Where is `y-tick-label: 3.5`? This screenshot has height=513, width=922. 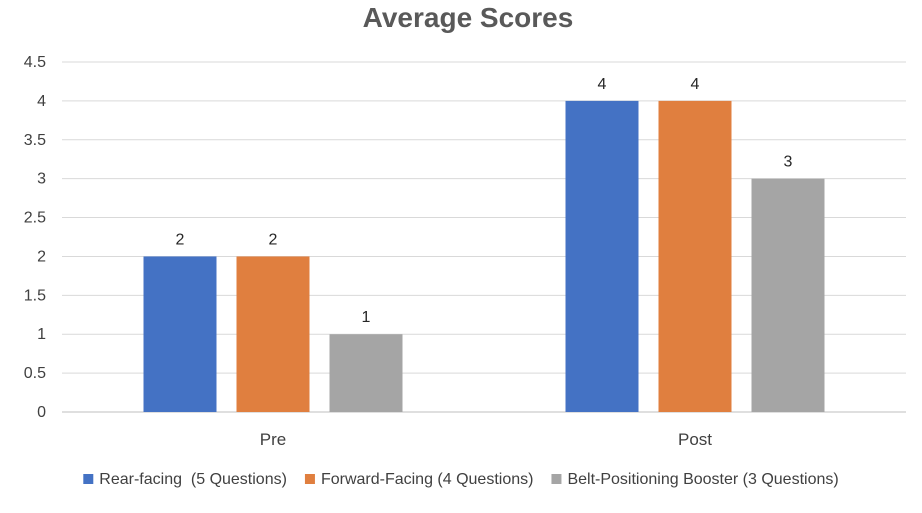 y-tick-label: 3.5 is located at coordinates (35, 140).